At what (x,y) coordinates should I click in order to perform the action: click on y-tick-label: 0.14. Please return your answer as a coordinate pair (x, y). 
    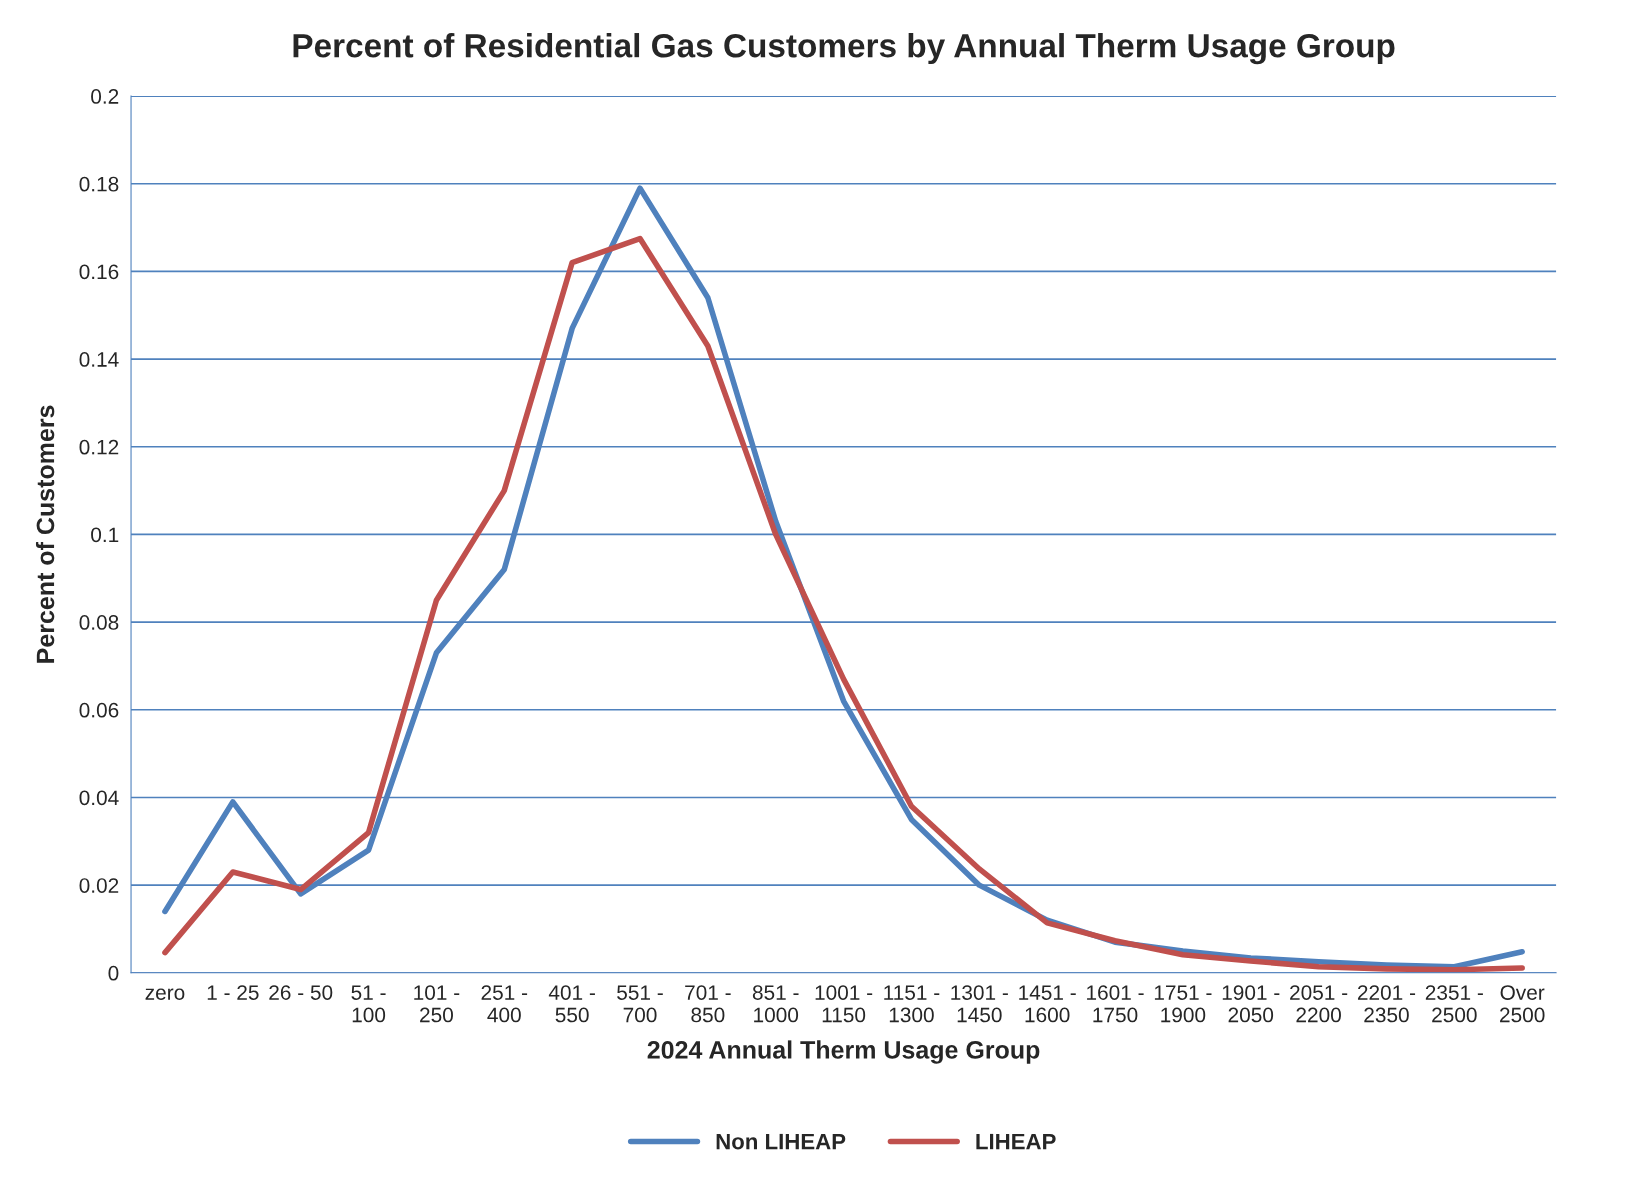
    Looking at the image, I should click on (99, 359).